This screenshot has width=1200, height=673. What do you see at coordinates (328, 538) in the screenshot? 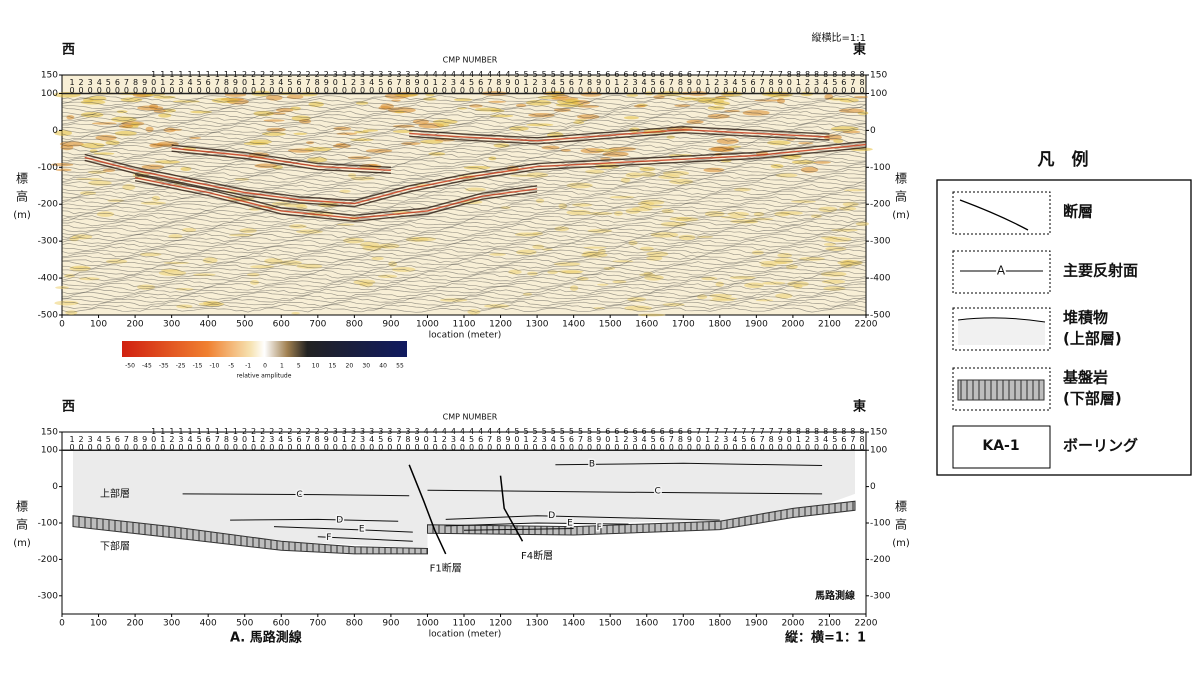
I see `horizon-label: F` at bounding box center [328, 538].